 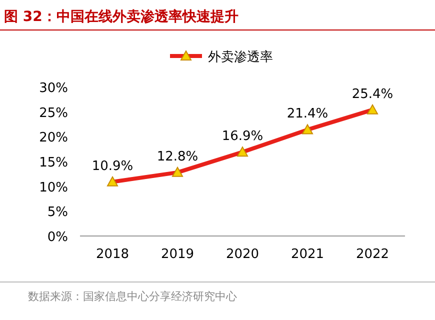 What do you see at coordinates (177, 254) in the screenshot?
I see `x-tick-label: 2019` at bounding box center [177, 254].